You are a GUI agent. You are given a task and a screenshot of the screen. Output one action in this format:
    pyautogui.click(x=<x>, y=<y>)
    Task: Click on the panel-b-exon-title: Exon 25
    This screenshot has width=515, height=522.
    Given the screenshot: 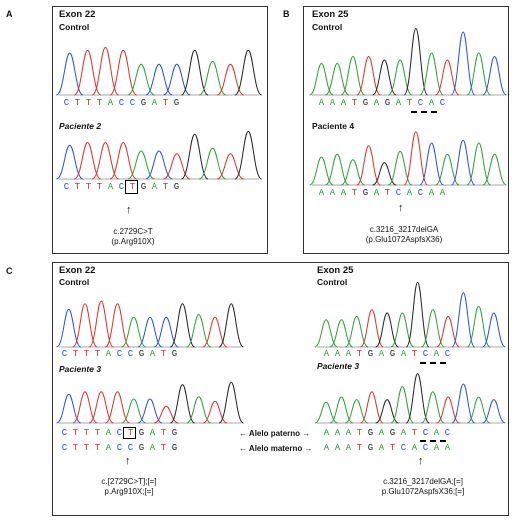 What is the action you would take?
    pyautogui.click(x=330, y=14)
    